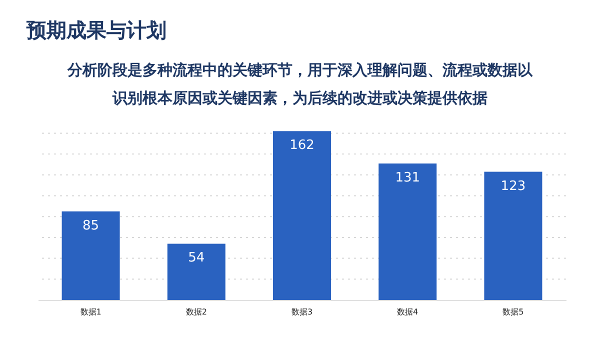  What do you see at coordinates (196, 258) in the screenshot?
I see `data-label: 54` at bounding box center [196, 258].